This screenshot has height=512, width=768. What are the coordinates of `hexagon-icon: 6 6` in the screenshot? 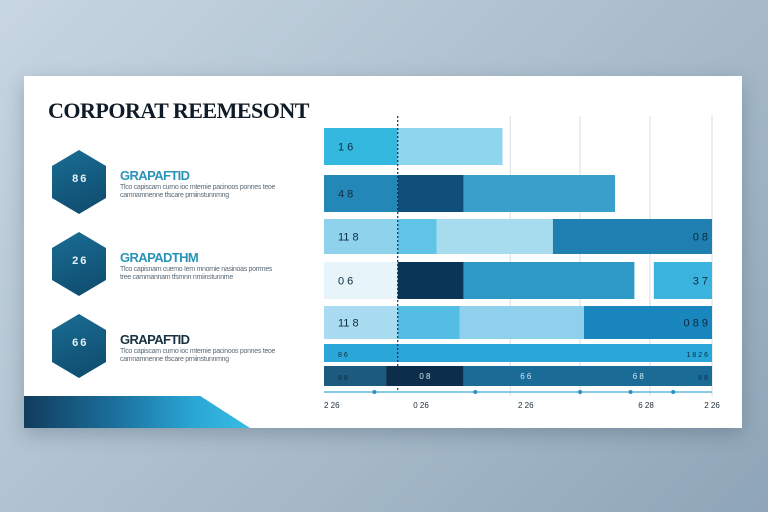 It's located at (79, 346).